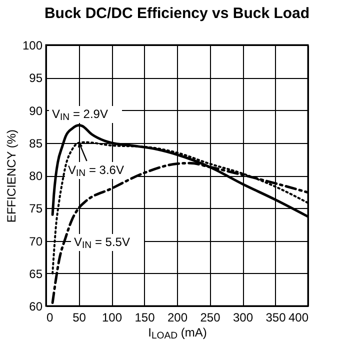  What do you see at coordinates (36, 209) in the screenshot?
I see `y-tick-label: 75` at bounding box center [36, 209].